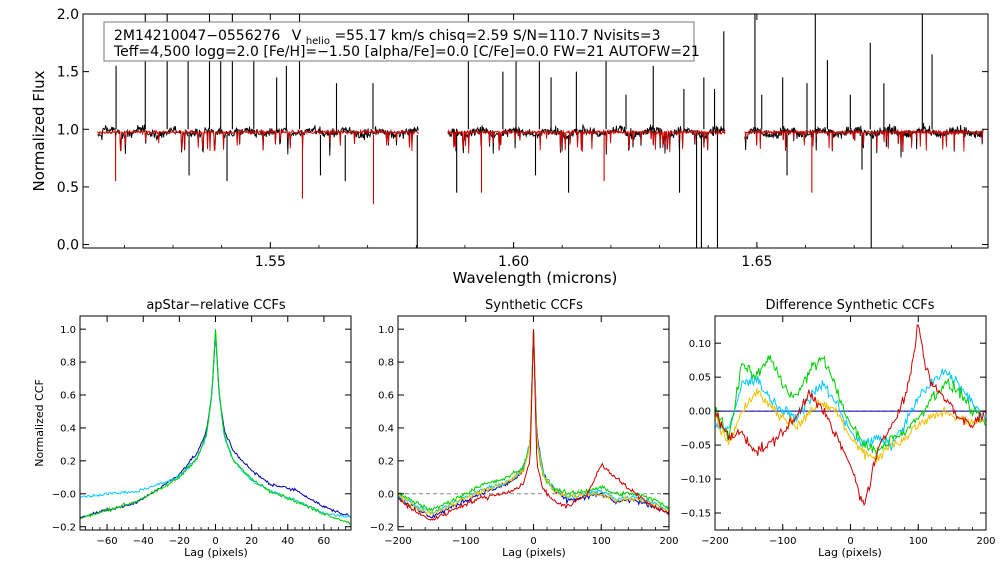  I want to click on synthetic-ccf-y-tick-label: 0.6, so click(386, 396).